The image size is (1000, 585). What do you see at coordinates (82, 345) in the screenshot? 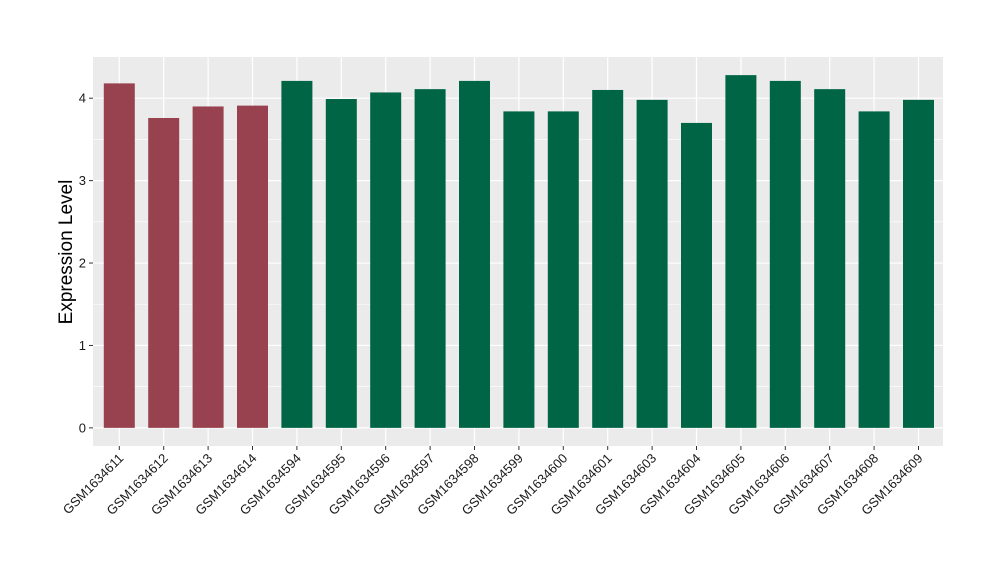
I see `y-tick-label: 1` at bounding box center [82, 345].